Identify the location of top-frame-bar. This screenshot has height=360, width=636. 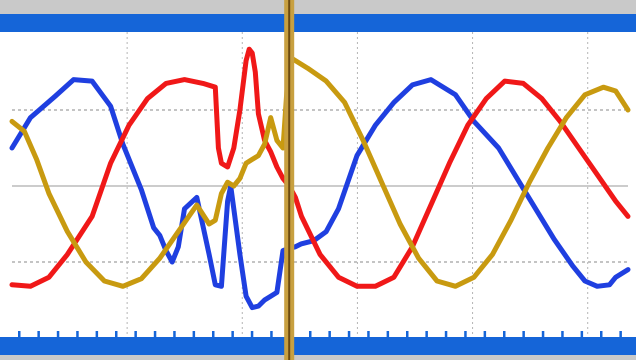
(318, 23).